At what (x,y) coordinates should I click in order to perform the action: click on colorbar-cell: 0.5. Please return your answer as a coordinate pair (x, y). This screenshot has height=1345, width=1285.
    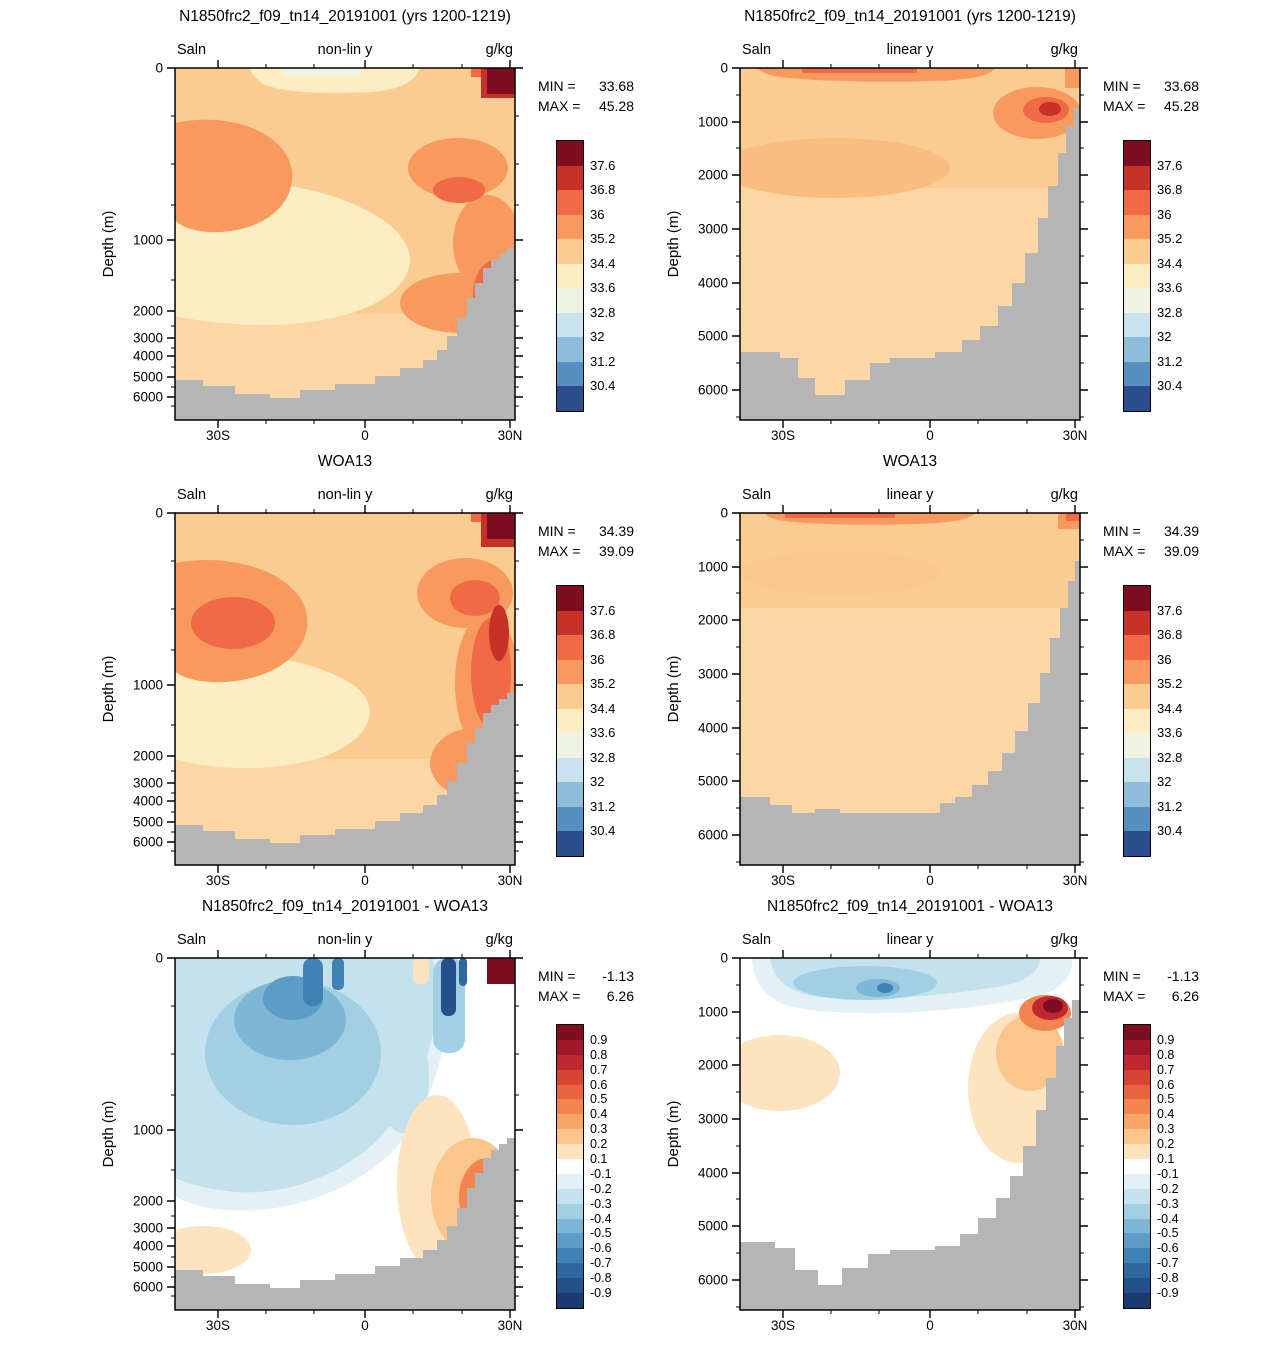
    Looking at the image, I should click on (1149, 1095).